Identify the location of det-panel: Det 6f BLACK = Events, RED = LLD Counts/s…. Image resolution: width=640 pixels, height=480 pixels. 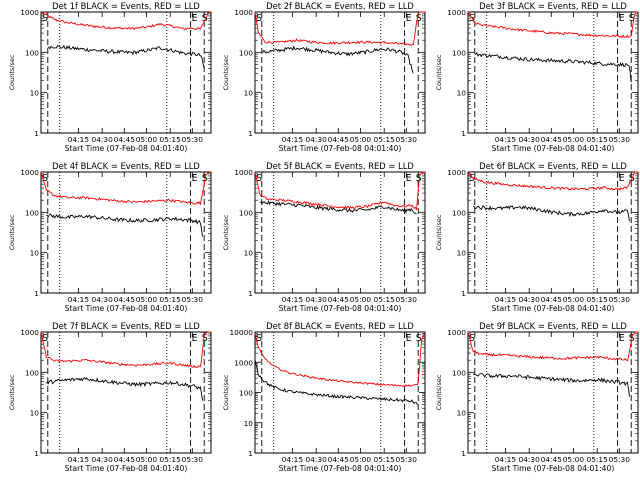
(537, 237).